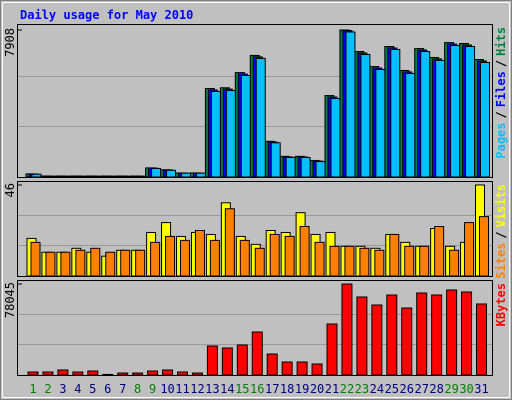  What do you see at coordinates (501, 41) in the screenshot?
I see `legend-entry: Hits` at bounding box center [501, 41].